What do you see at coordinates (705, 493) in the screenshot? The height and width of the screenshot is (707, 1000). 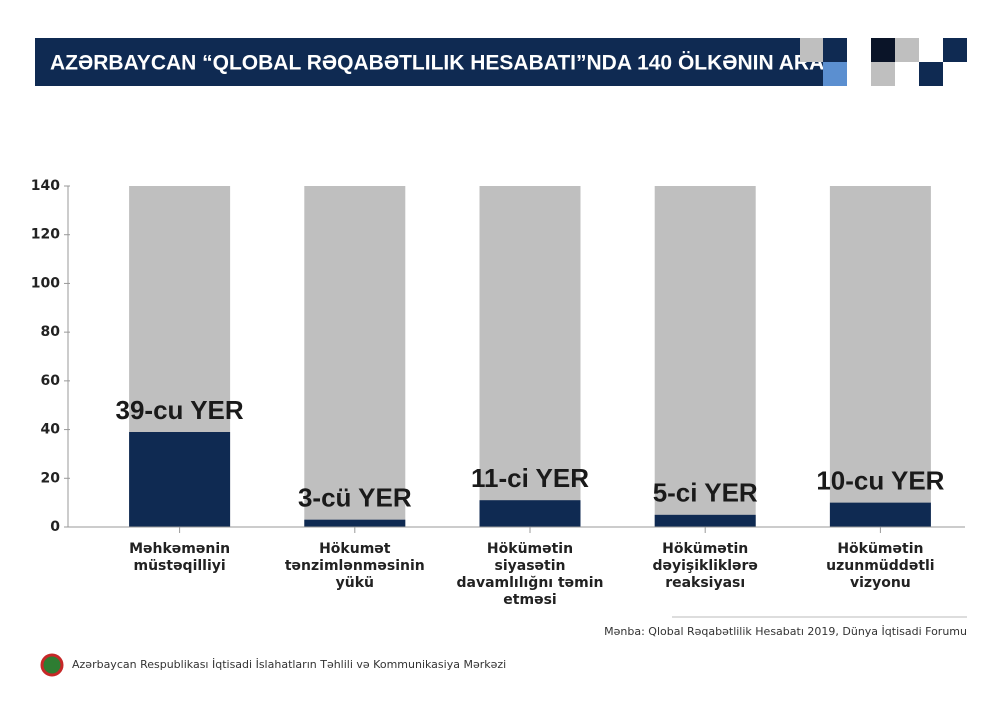 I see `data-label: 5-ci YER` at bounding box center [705, 493].